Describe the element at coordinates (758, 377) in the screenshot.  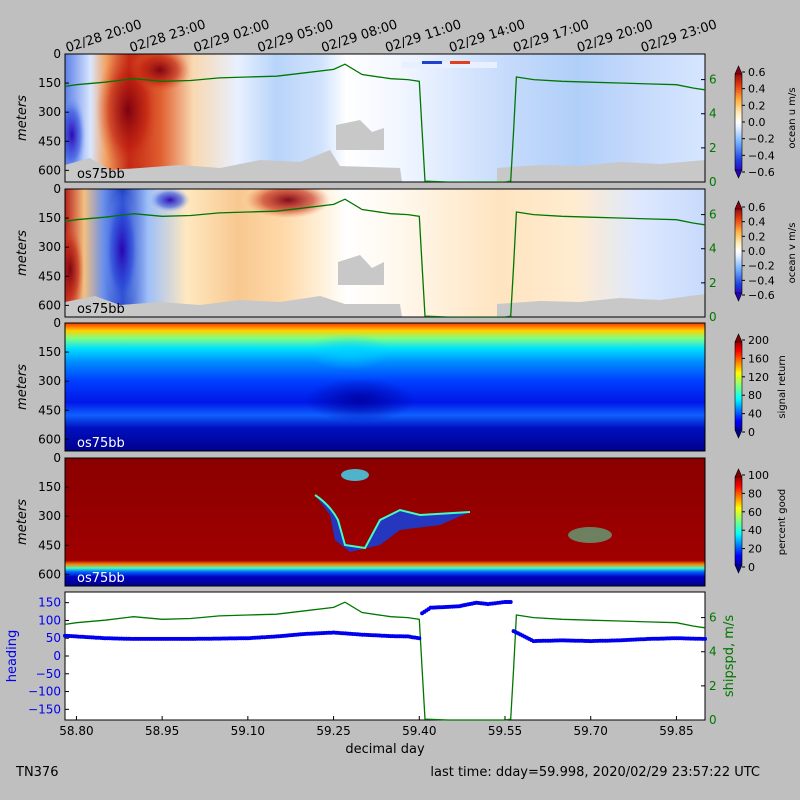
I see `colorbar-tick-label: 120` at that location.